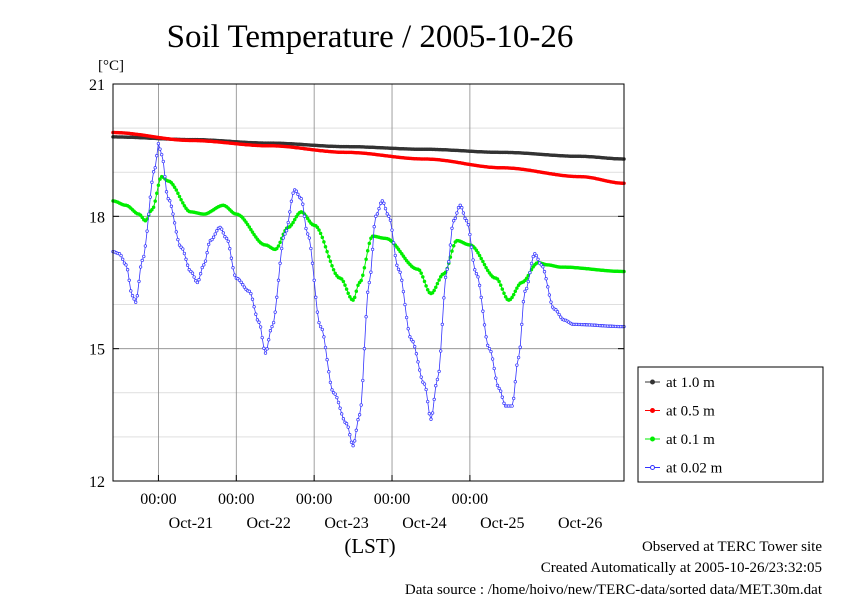 This screenshot has height=595, width=842. What do you see at coordinates (470, 499) in the screenshot?
I see `x-tick-label: 00:00` at bounding box center [470, 499].